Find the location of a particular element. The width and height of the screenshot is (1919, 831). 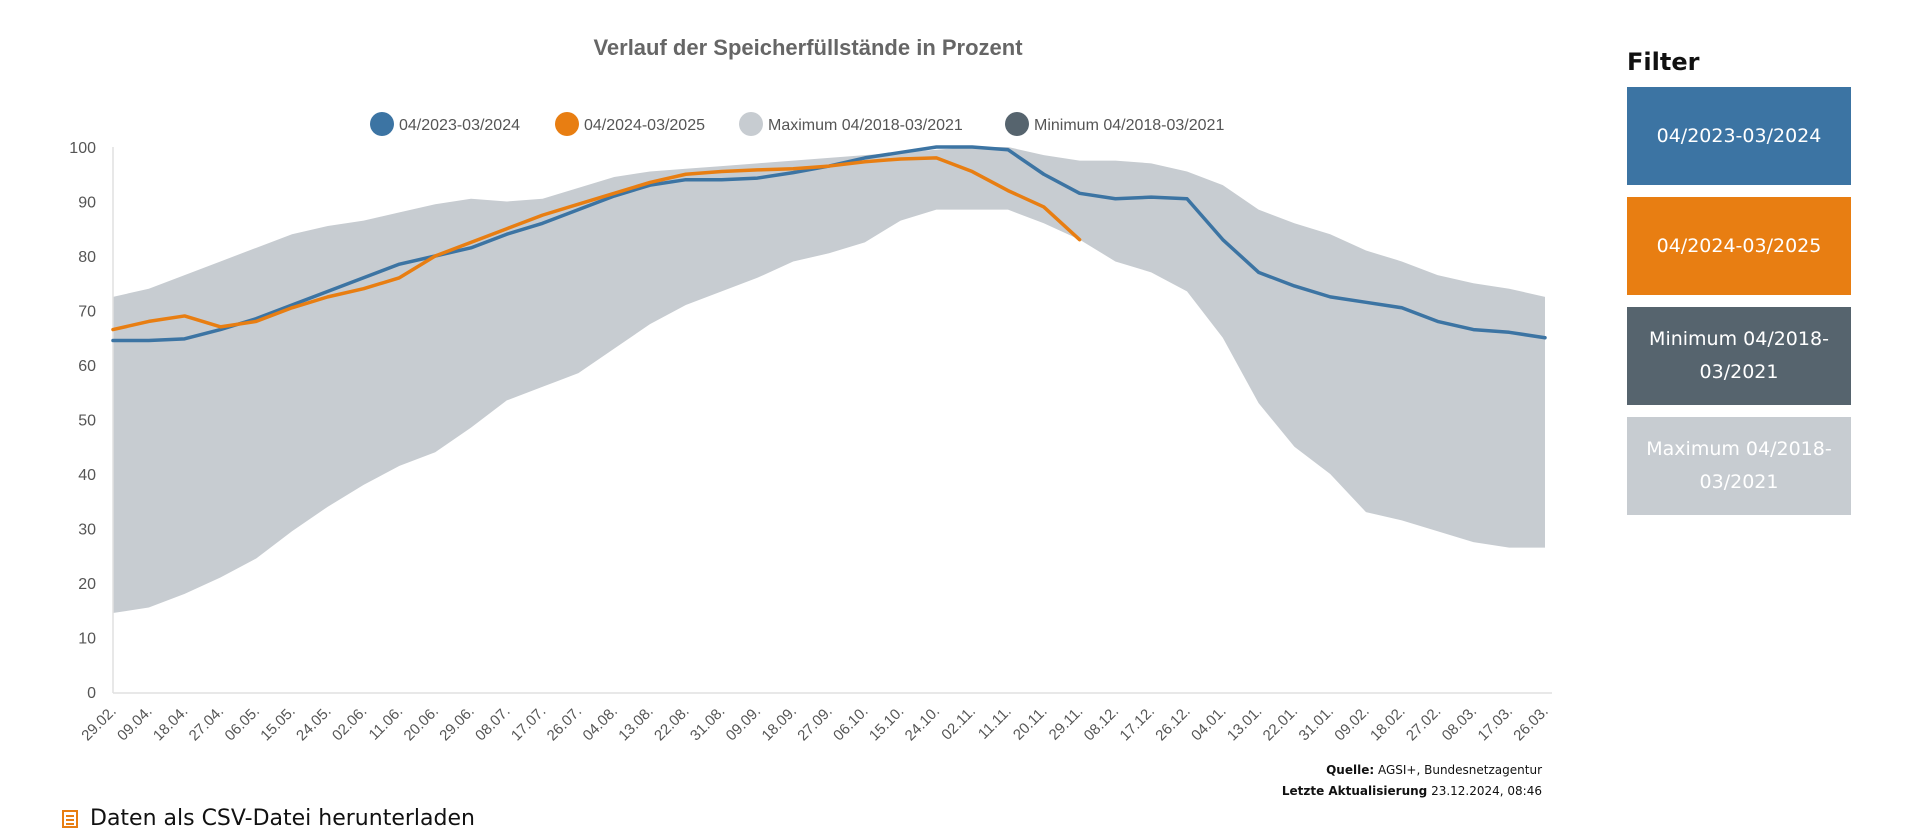

x-tick-label: 04.01. is located at coordinates (1209, 724).